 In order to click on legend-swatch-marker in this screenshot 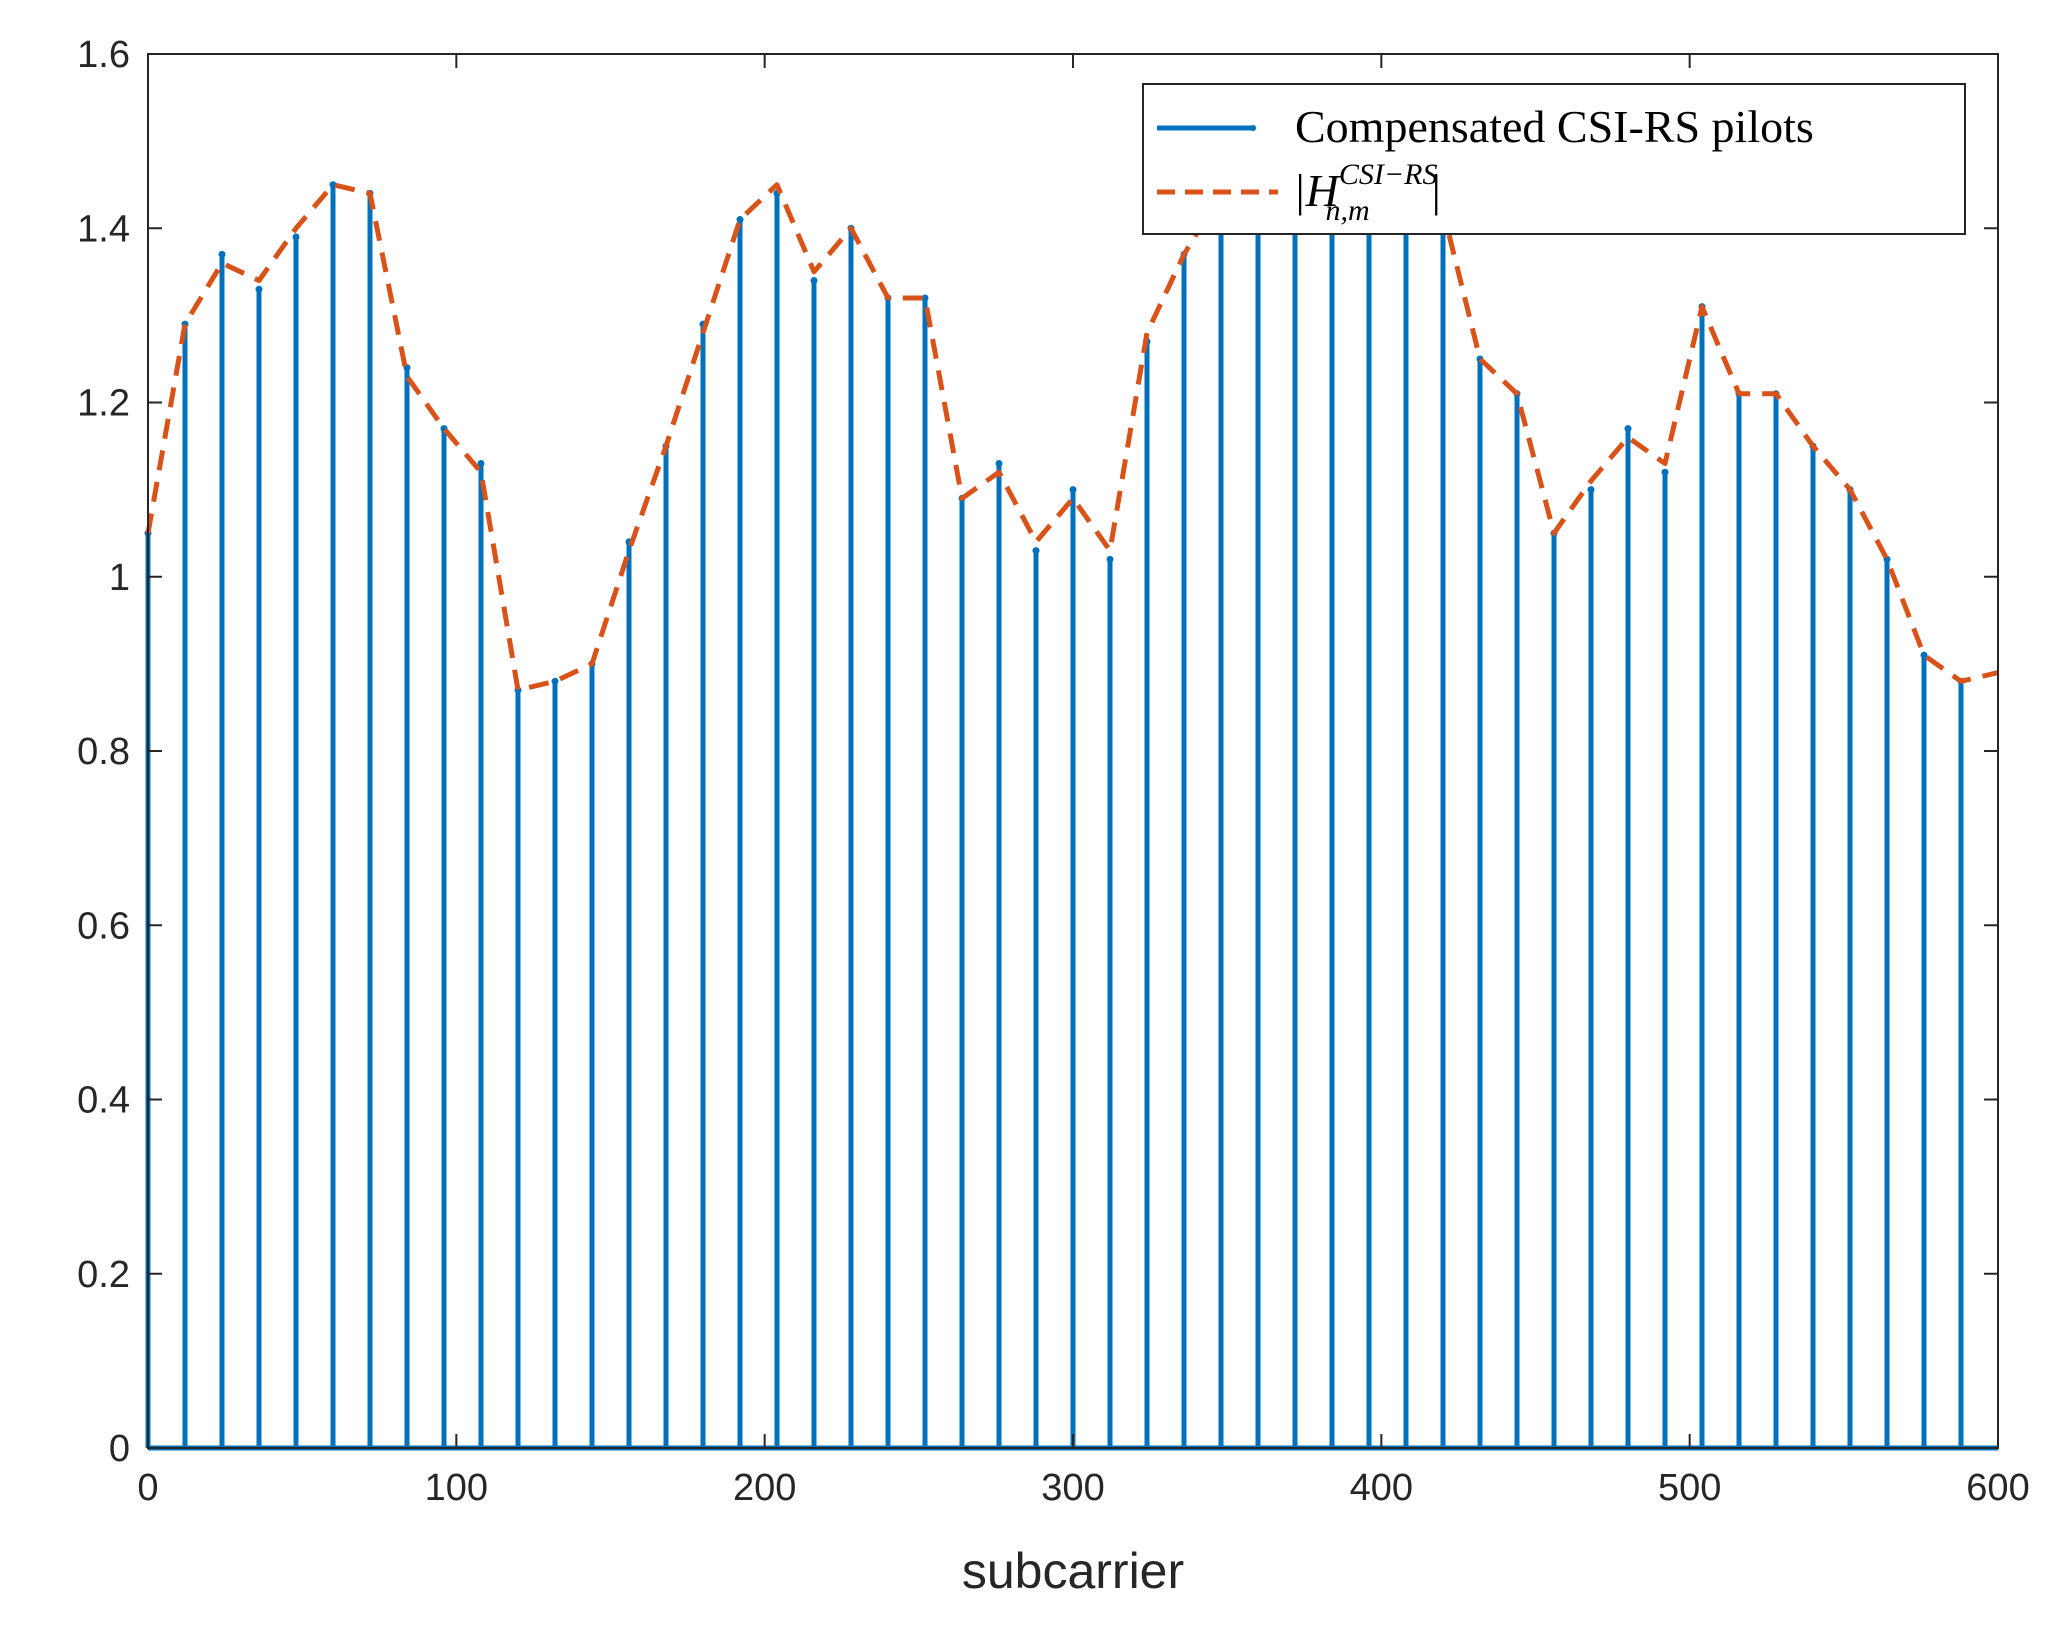, I will do `click(1253, 128)`.